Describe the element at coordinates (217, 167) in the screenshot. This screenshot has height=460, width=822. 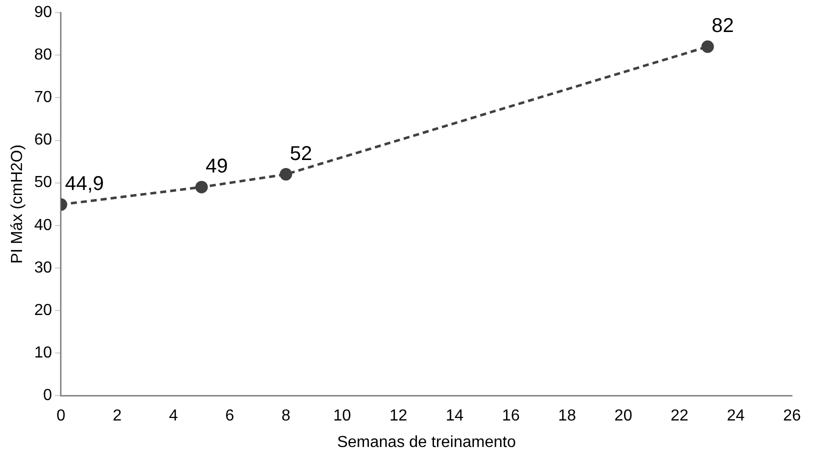
I see `data-label: 49` at that location.